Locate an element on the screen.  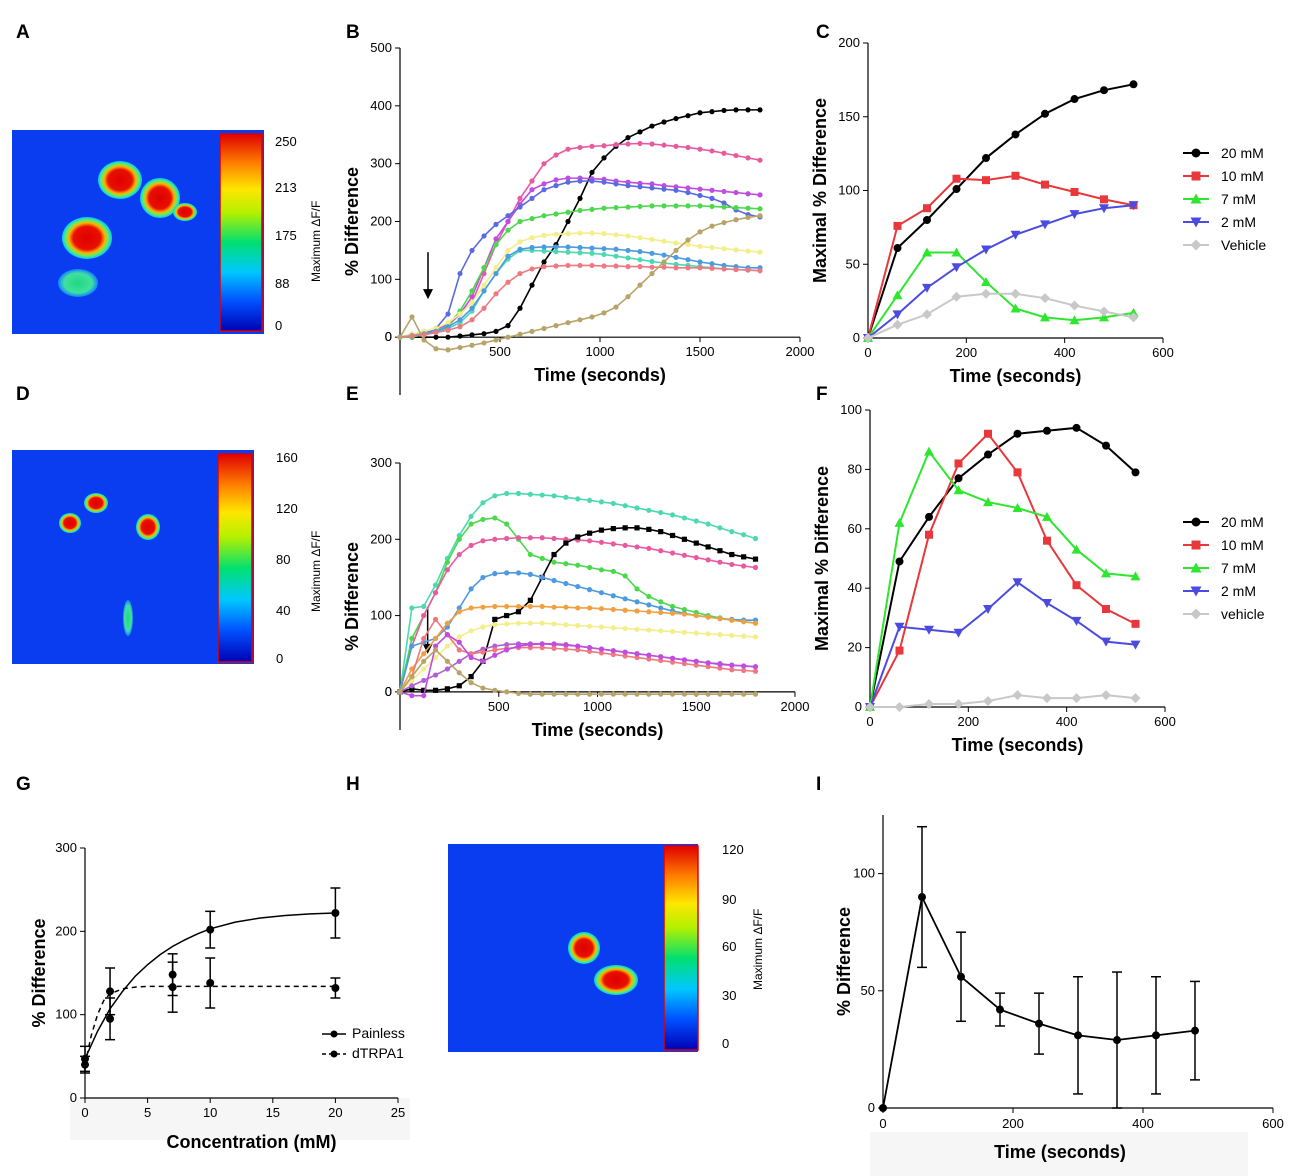
y-tick-label: 150 is located at coordinates (849, 116).